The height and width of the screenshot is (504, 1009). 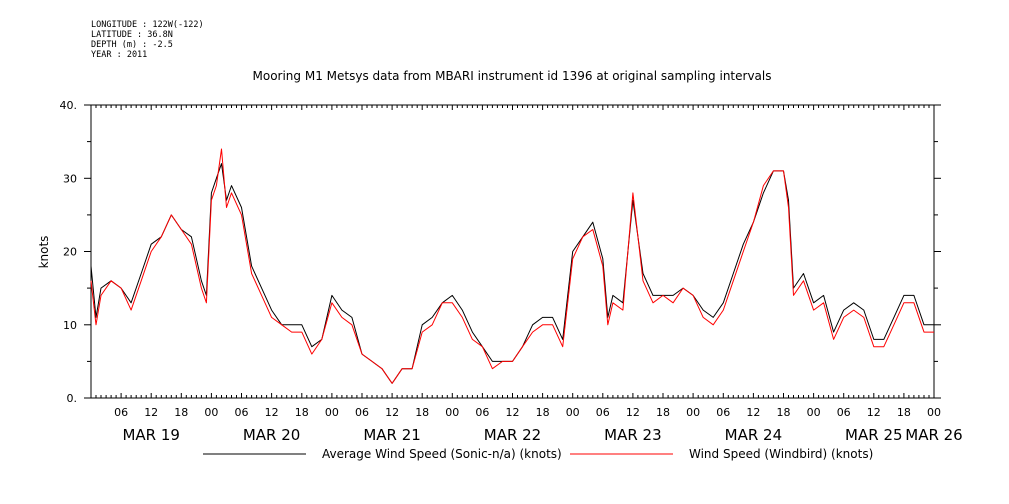 I want to click on y-axis-label: knots, so click(x=44, y=252).